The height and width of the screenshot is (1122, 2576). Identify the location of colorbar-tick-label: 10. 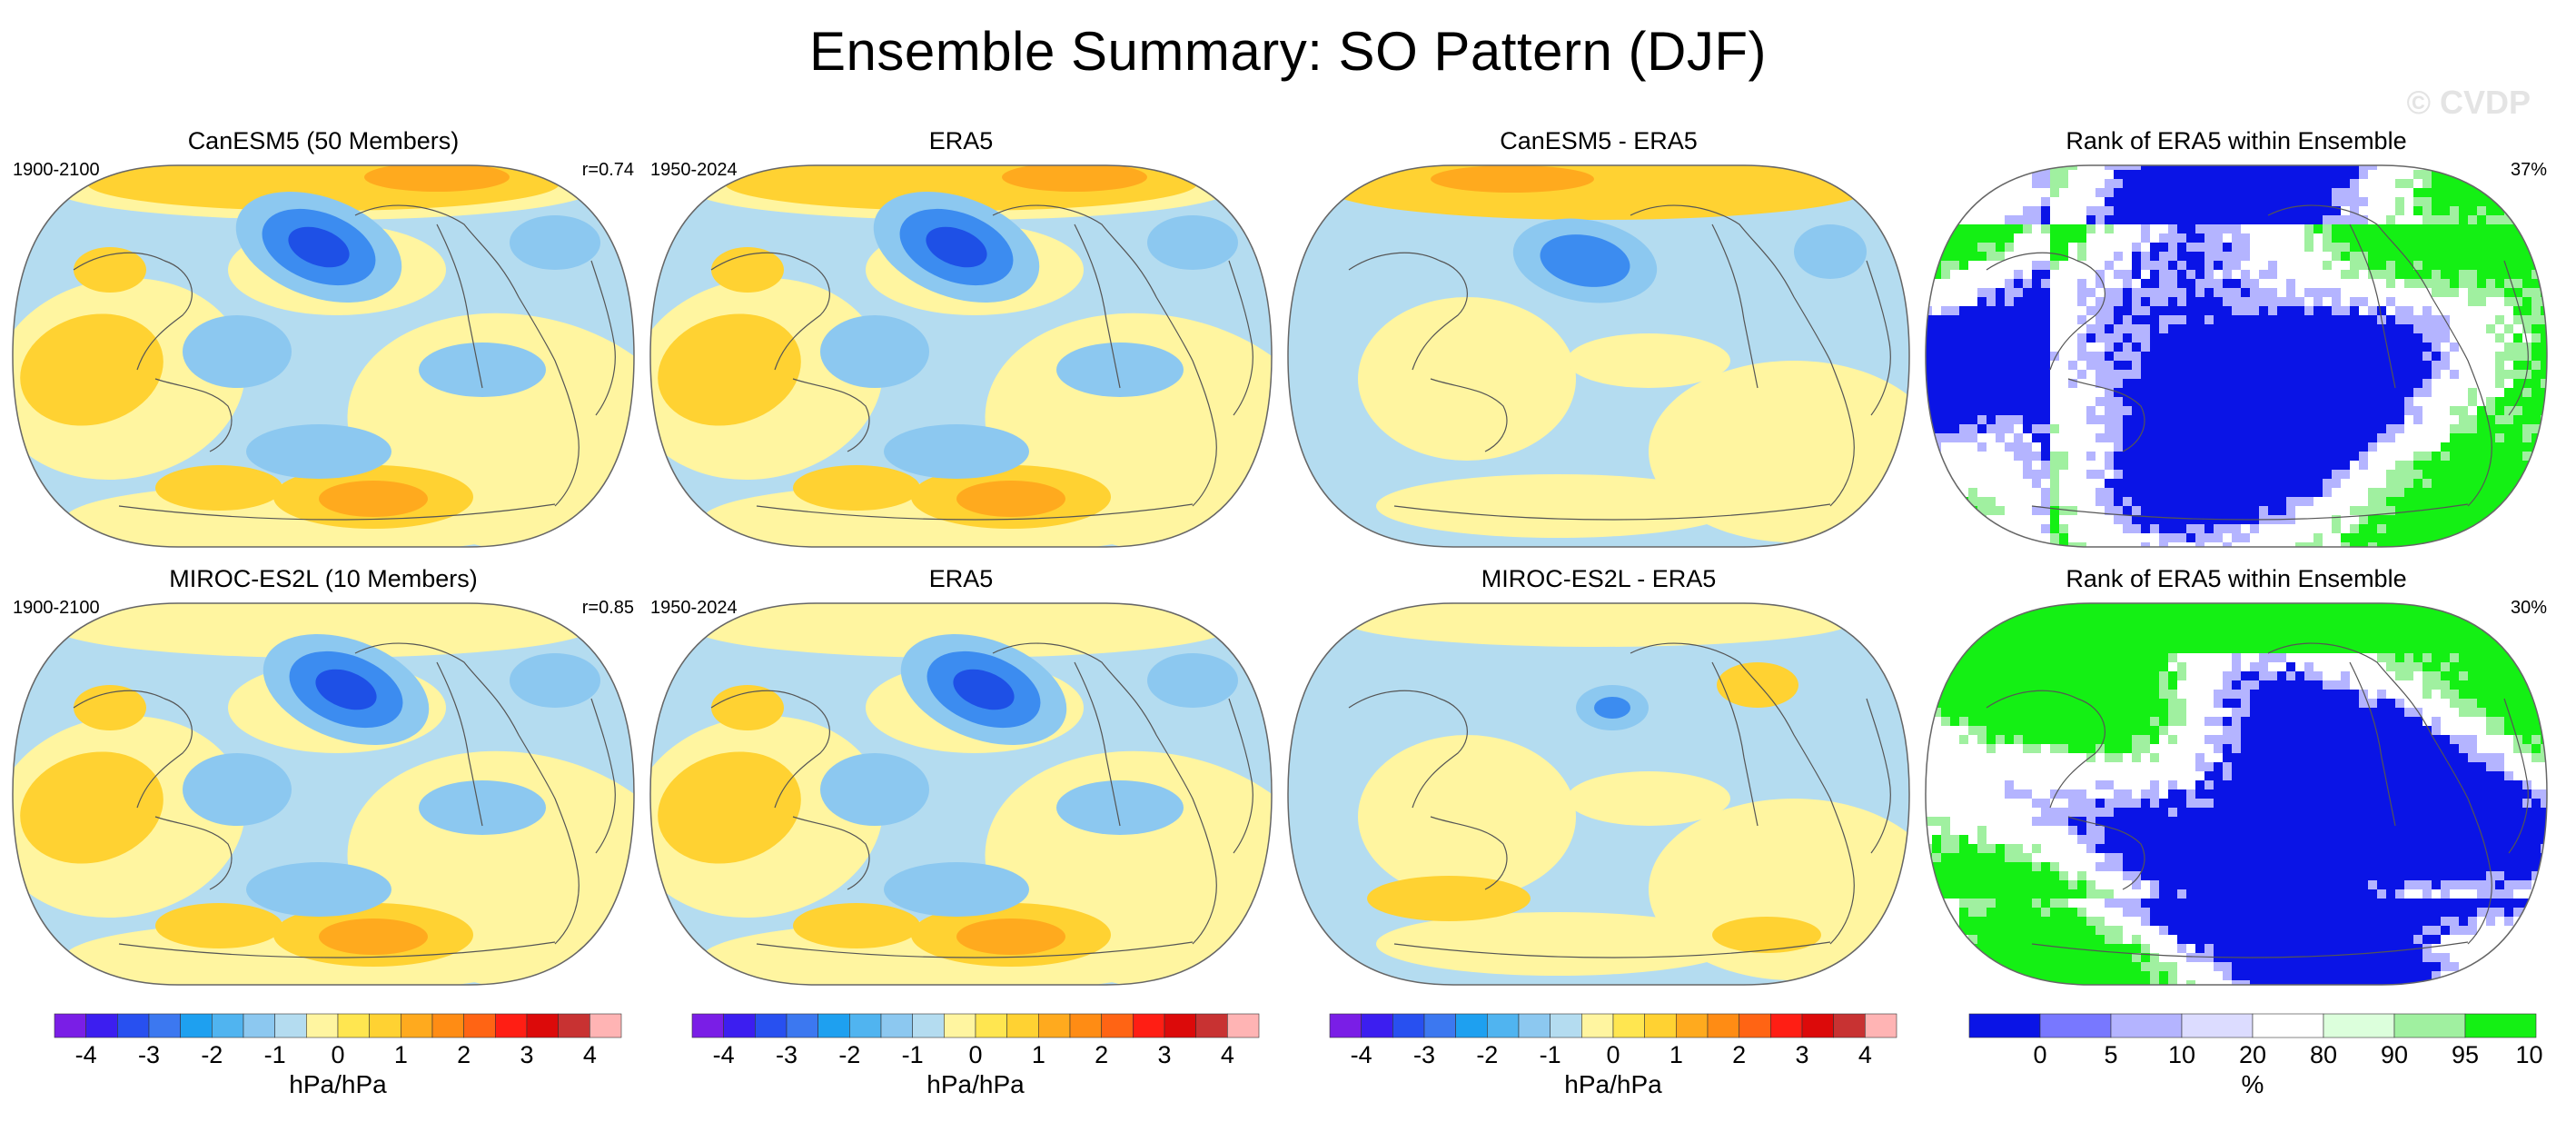
(2181, 1054).